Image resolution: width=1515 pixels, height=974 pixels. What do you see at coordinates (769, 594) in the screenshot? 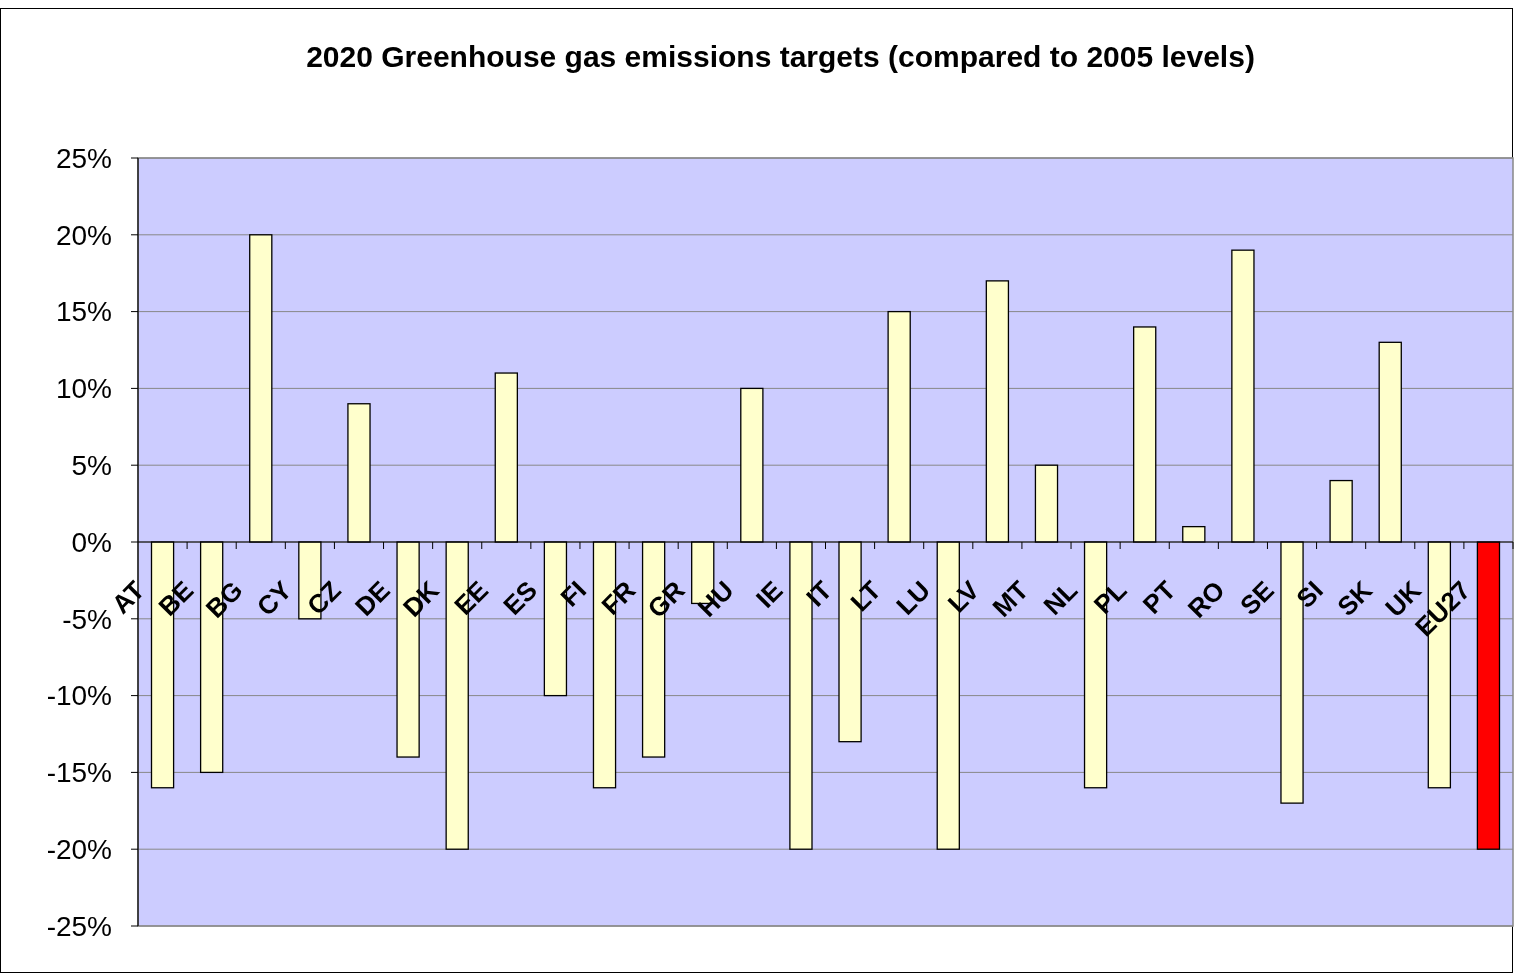
I see `x-tick-label: IE` at bounding box center [769, 594].